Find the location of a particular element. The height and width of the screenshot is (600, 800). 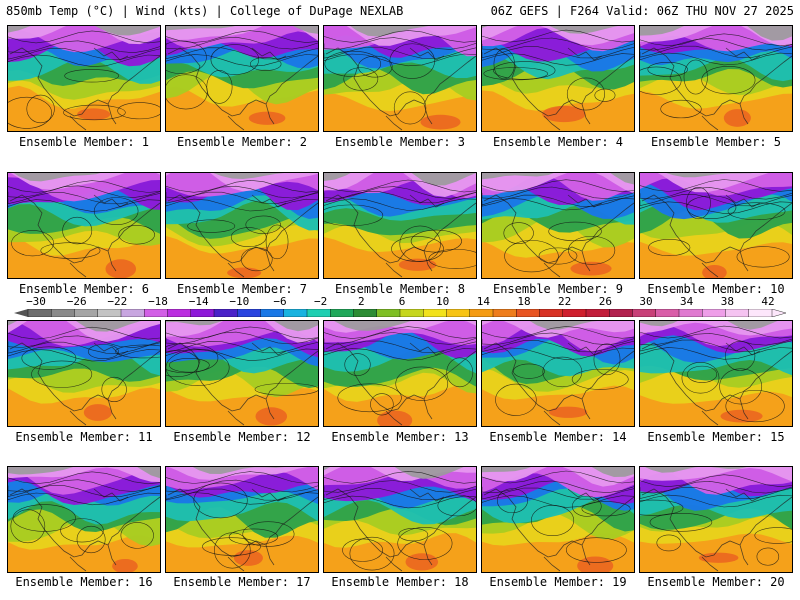

colorbar-tick-label: 34 is located at coordinates (687, 301).